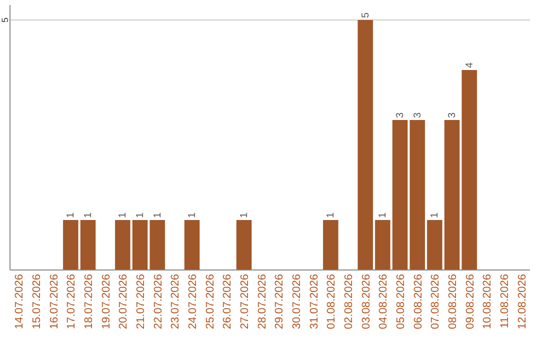  Describe the element at coordinates (314, 302) in the screenshot. I see `x-tick-label: 31.07.2026` at that location.